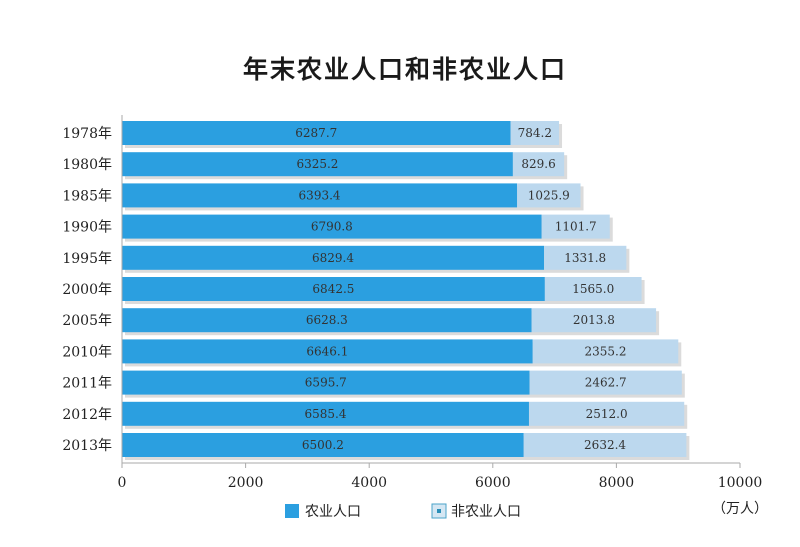 This screenshot has height=547, width=800. Describe the element at coordinates (493, 483) in the screenshot. I see `x-tick-label: 6000` at that location.